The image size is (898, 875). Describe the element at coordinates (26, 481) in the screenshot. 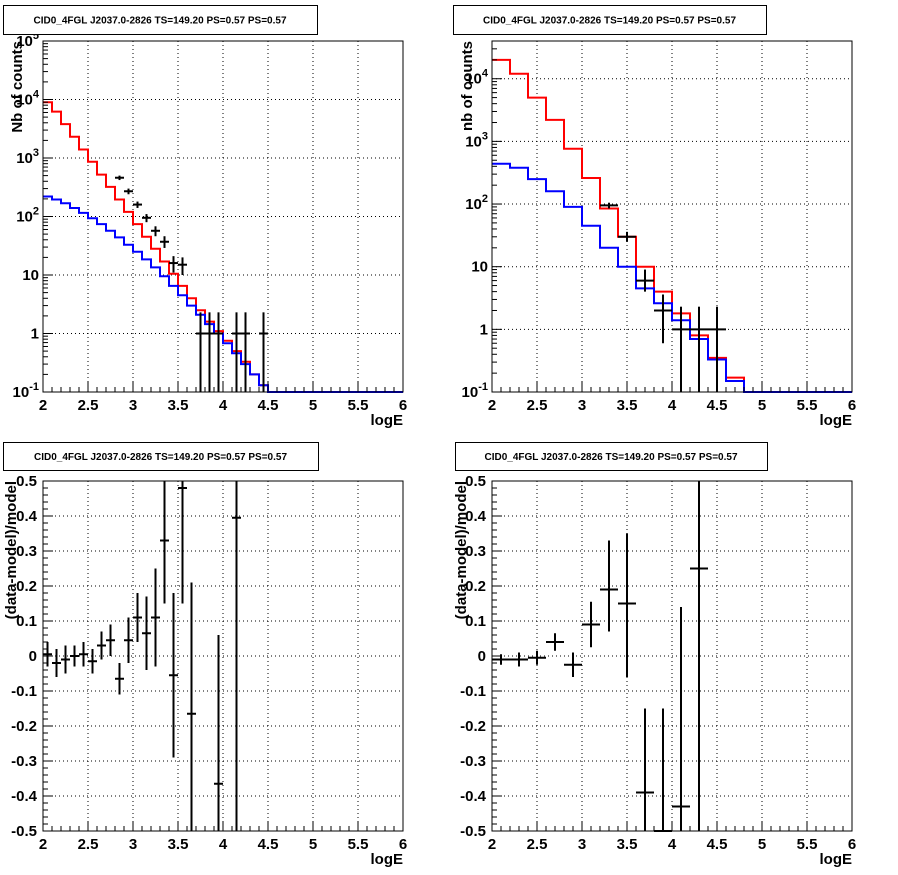

I see `y-tick-label: 0.5` at that location.